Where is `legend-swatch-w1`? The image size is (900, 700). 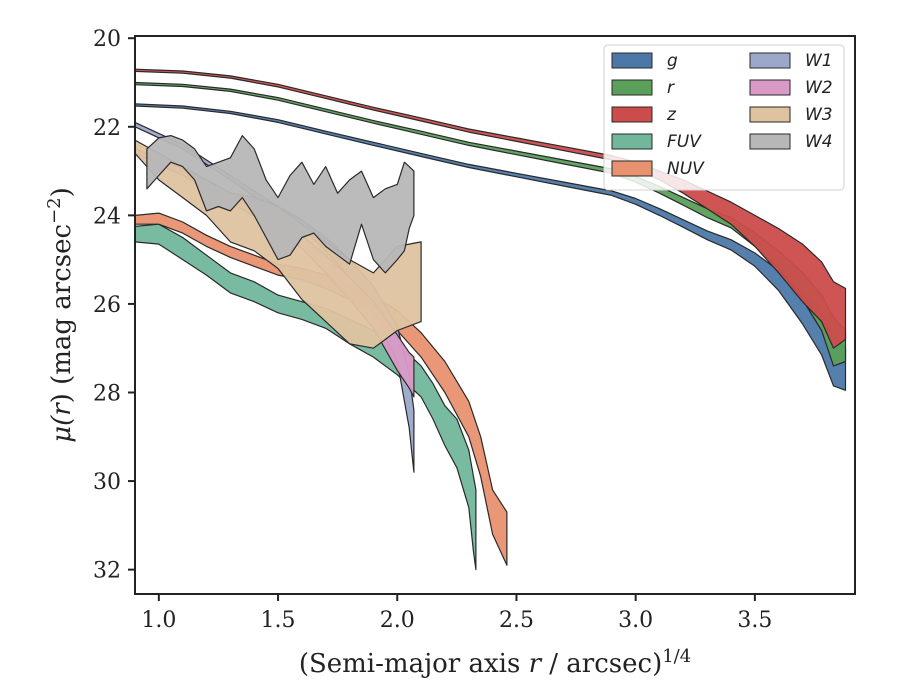
legend-swatch-w1 is located at coordinates (770, 60).